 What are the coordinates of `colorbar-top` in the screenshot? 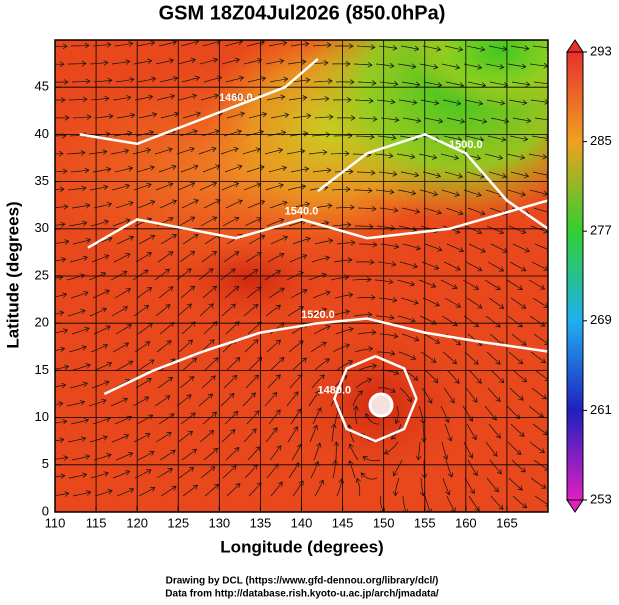 It's located at (575, 46).